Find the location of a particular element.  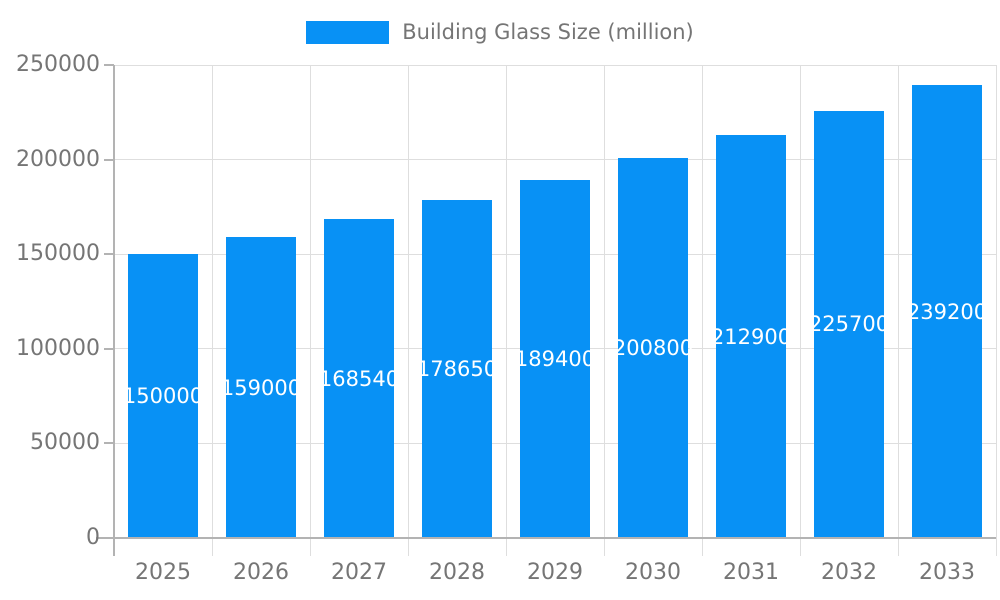

x-tick-label: 2025 is located at coordinates (163, 572).